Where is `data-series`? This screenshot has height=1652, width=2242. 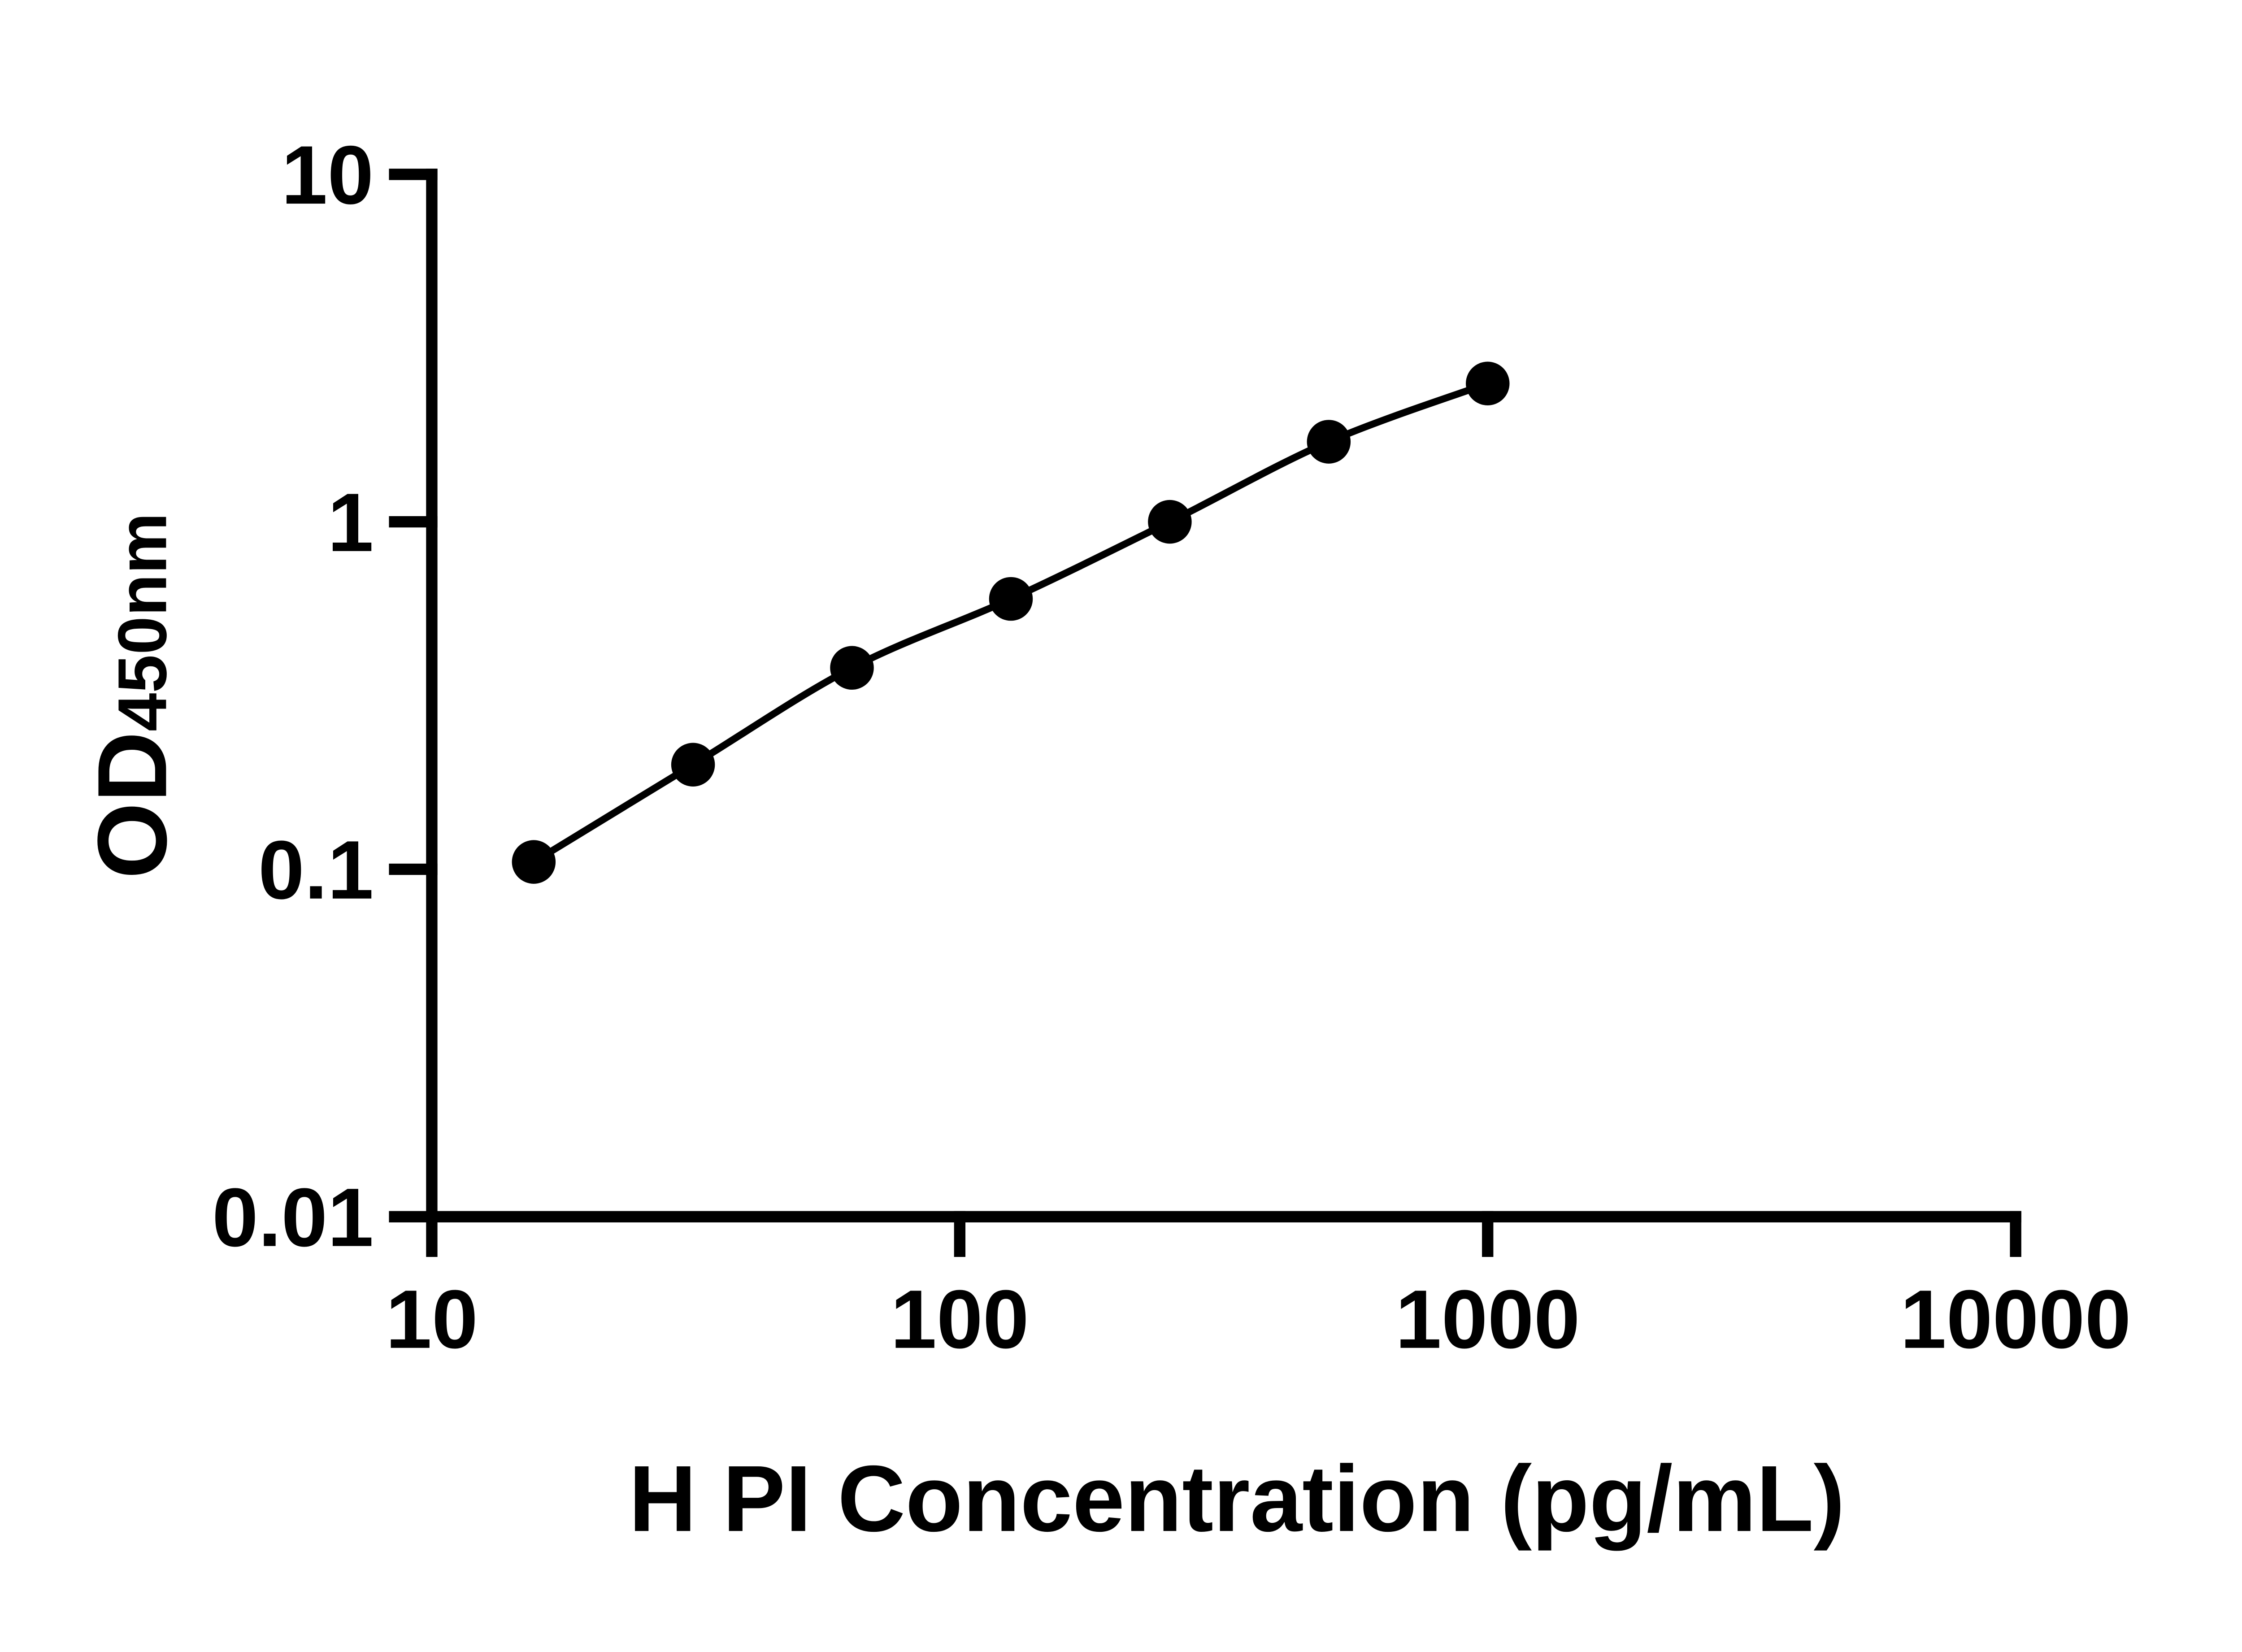 data-series is located at coordinates (1011, 622).